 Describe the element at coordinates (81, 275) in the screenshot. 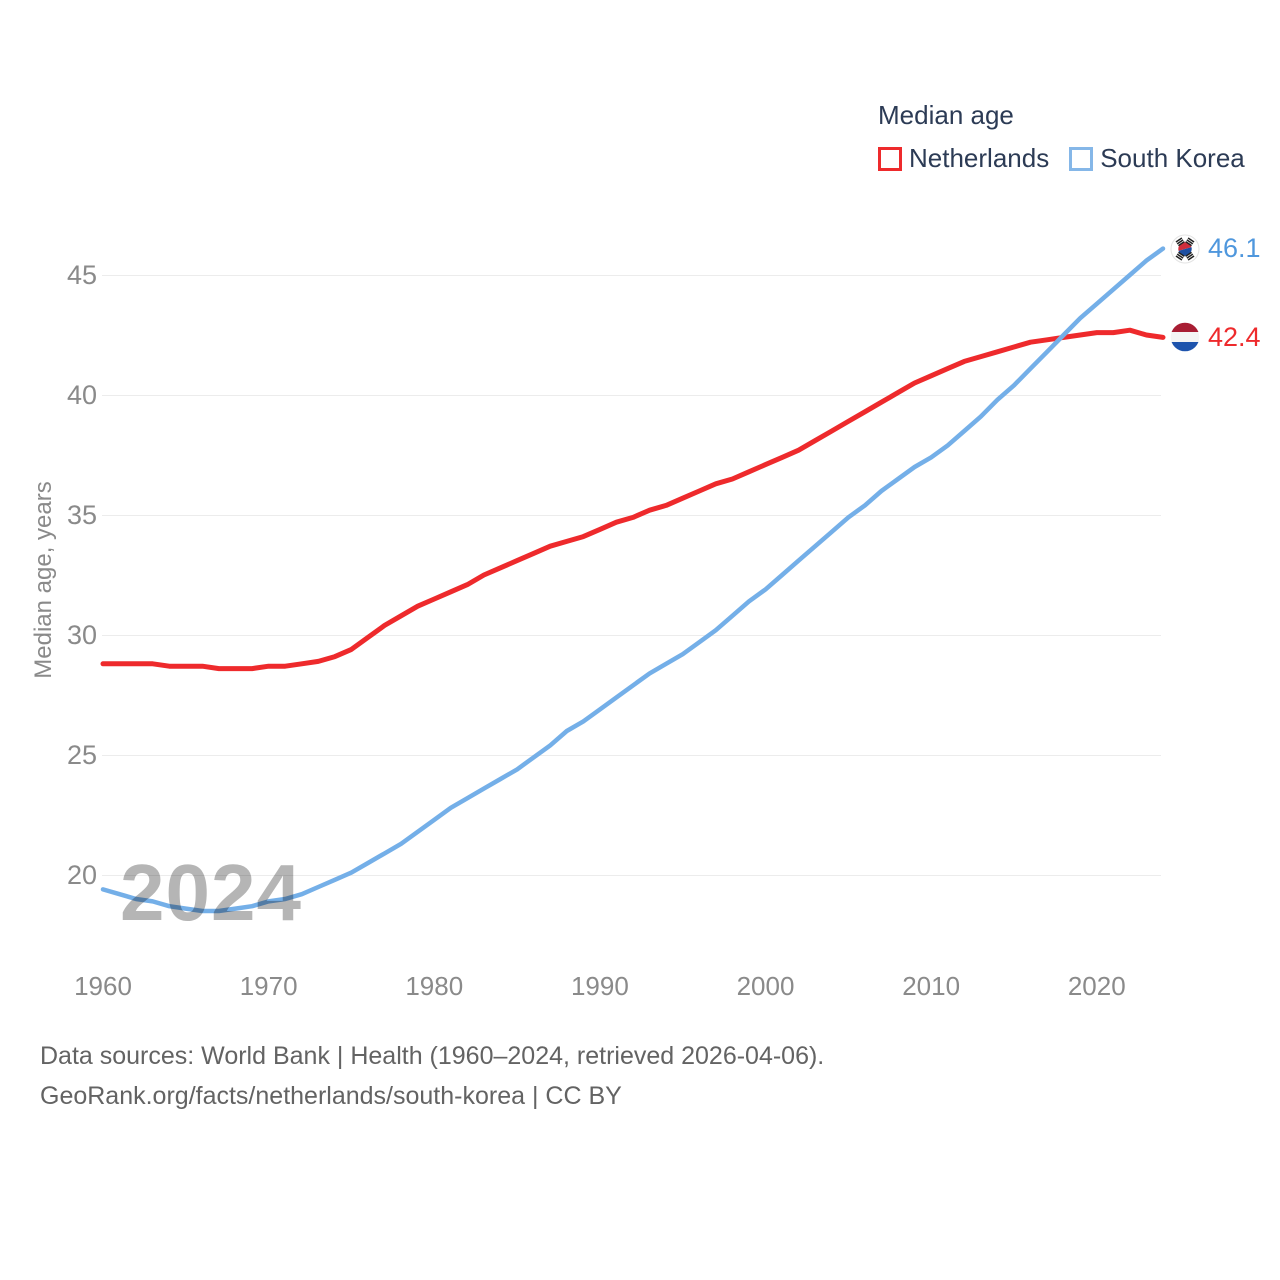

I see `y-tick-45: 45` at that location.